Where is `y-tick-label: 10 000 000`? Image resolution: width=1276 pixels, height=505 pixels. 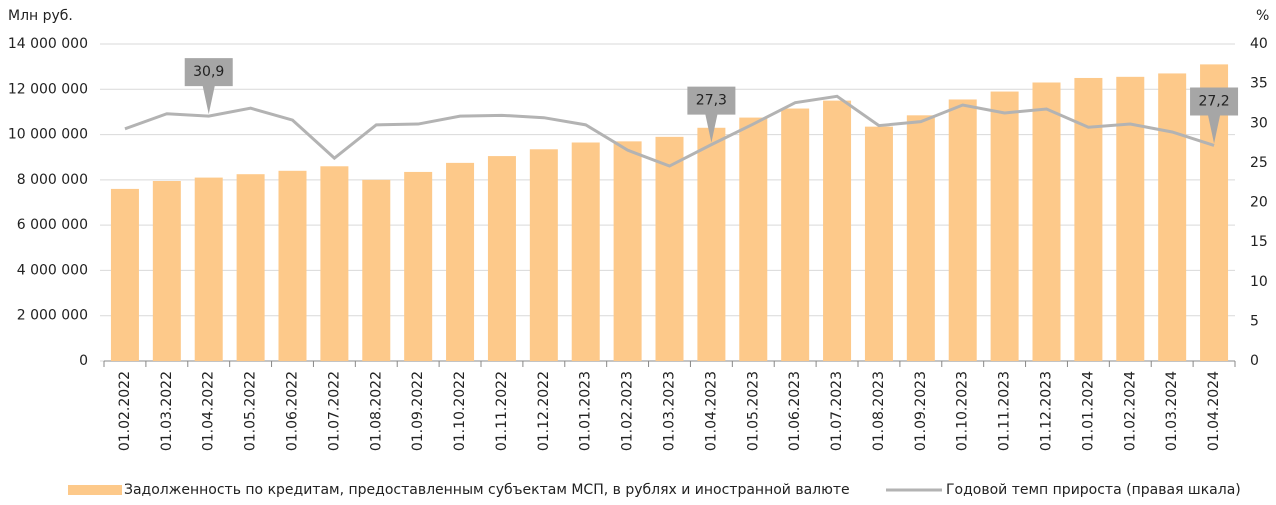 y-tick-label: 10 000 000 is located at coordinates (48, 135).